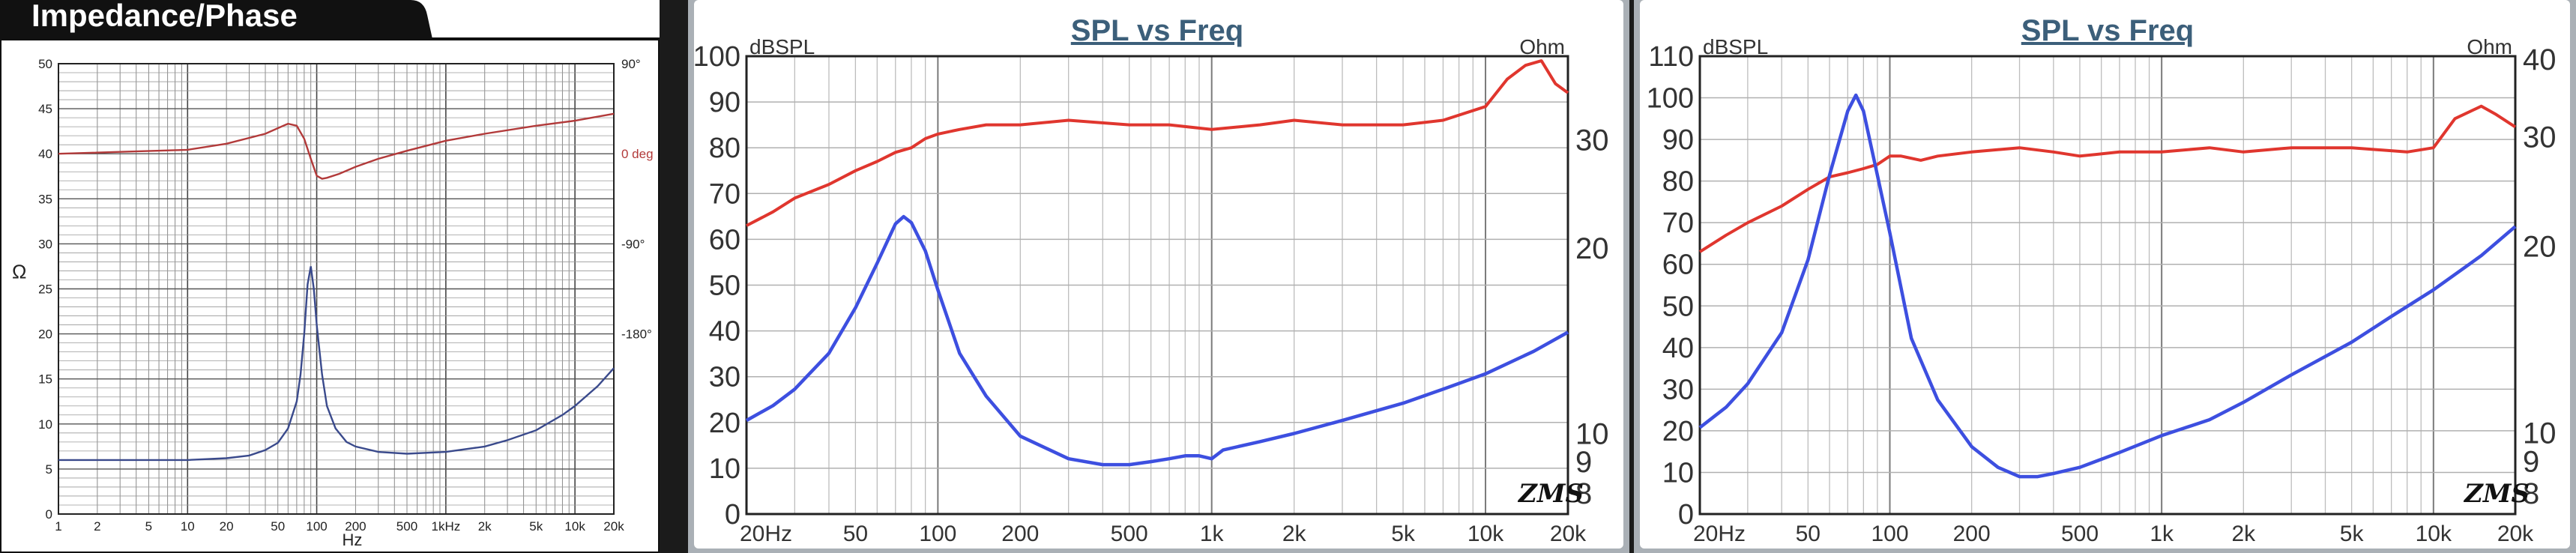 The image size is (2576, 553). Describe the element at coordinates (45, 379) in the screenshot. I see `y-tick-label: 15` at that location.